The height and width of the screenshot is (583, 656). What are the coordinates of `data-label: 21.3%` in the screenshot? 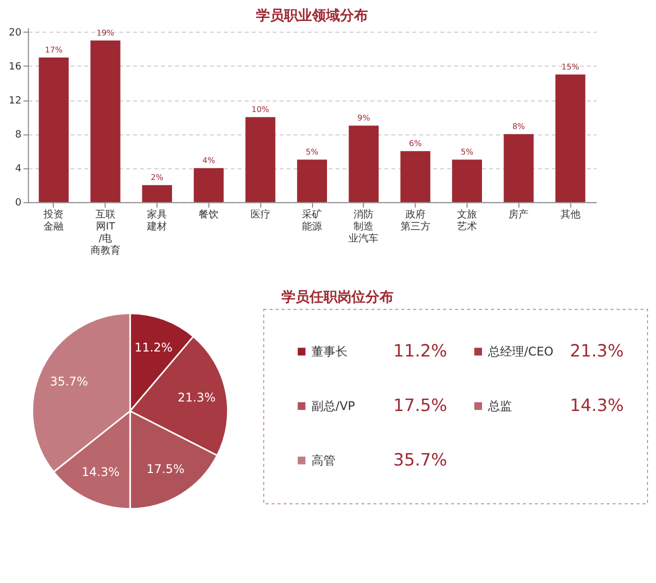 It's located at (197, 397).